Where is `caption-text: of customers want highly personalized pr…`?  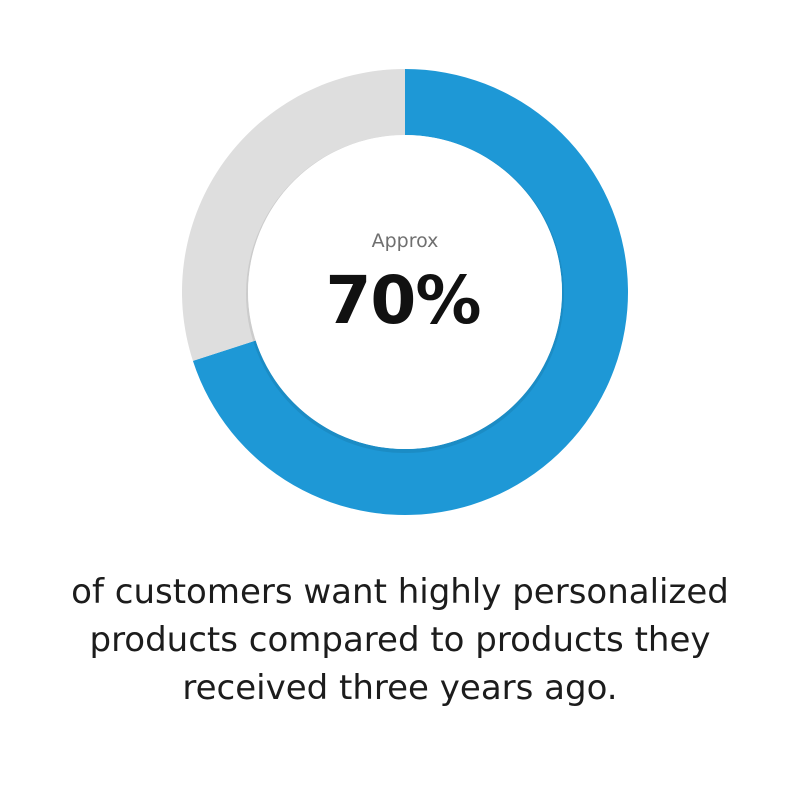 caption-text: of customers want highly personalized pr… is located at coordinates (400, 640).